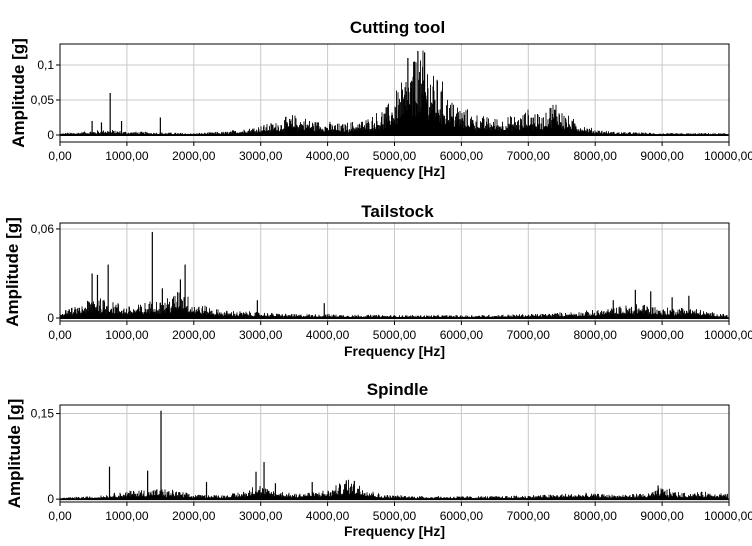  What do you see at coordinates (45, 65) in the screenshot?
I see `y-tick-label: 0,1` at bounding box center [45, 65].